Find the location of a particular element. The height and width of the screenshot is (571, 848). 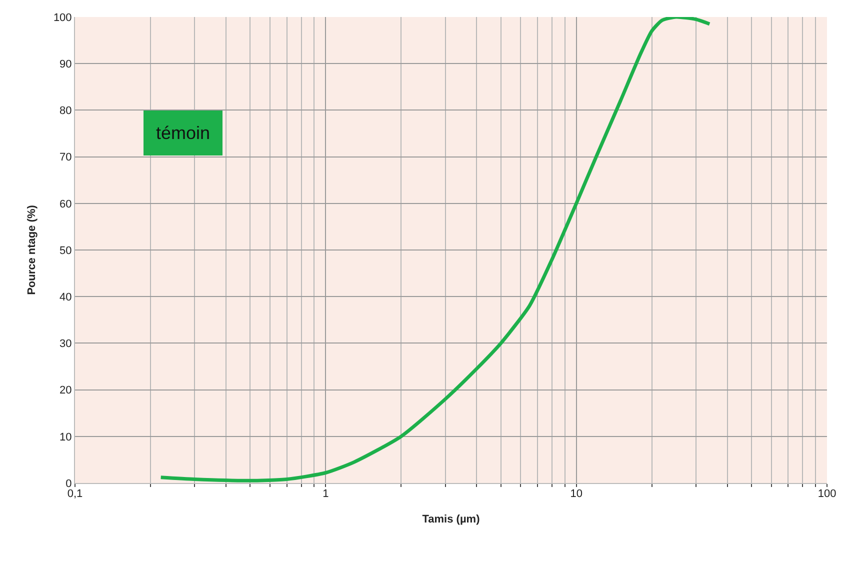

y-tick-label: 40 is located at coordinates (66, 297).